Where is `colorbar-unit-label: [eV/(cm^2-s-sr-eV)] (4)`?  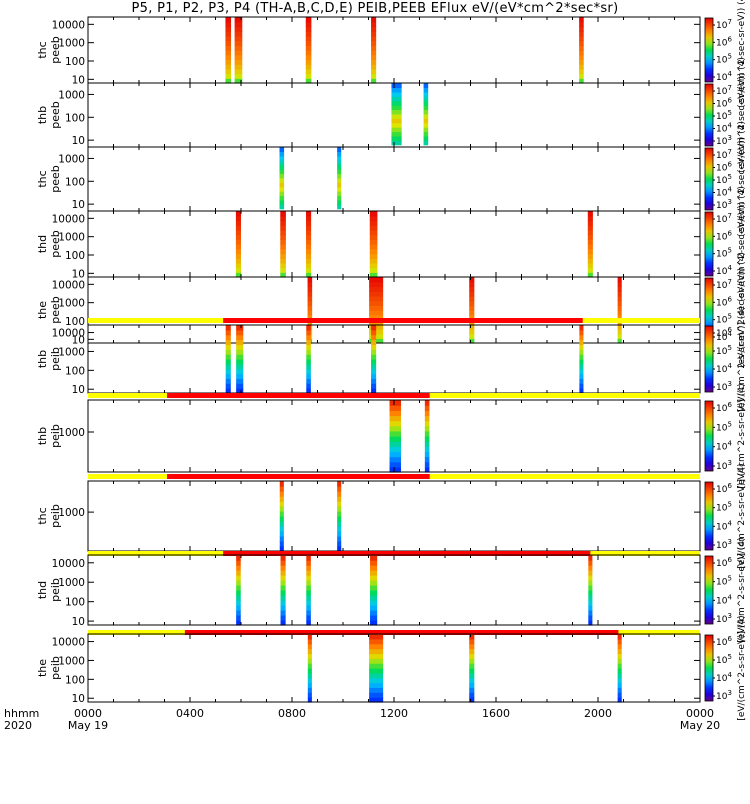
colorbar-unit-label: [eV/(cm^2-s-sr-eV)] (4) is located at coordinates (742, 667).